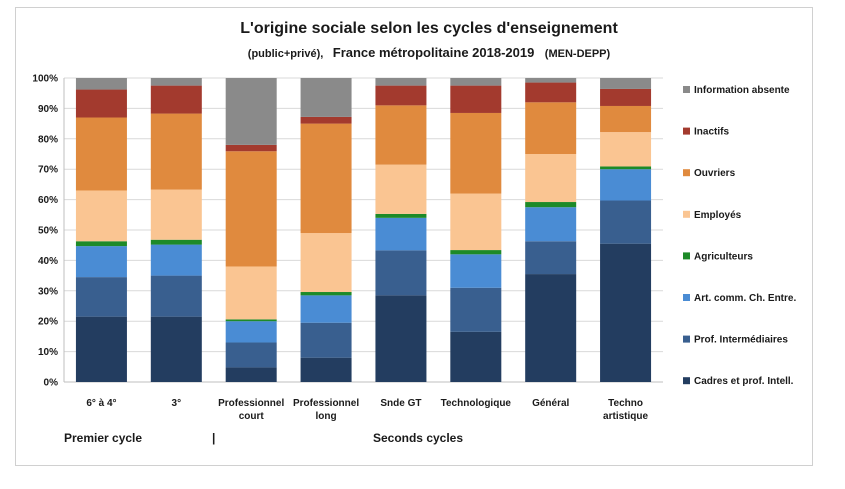 Image resolution: width=845 pixels, height=489 pixels. I want to click on y-tick-label: 60%, so click(48, 200).